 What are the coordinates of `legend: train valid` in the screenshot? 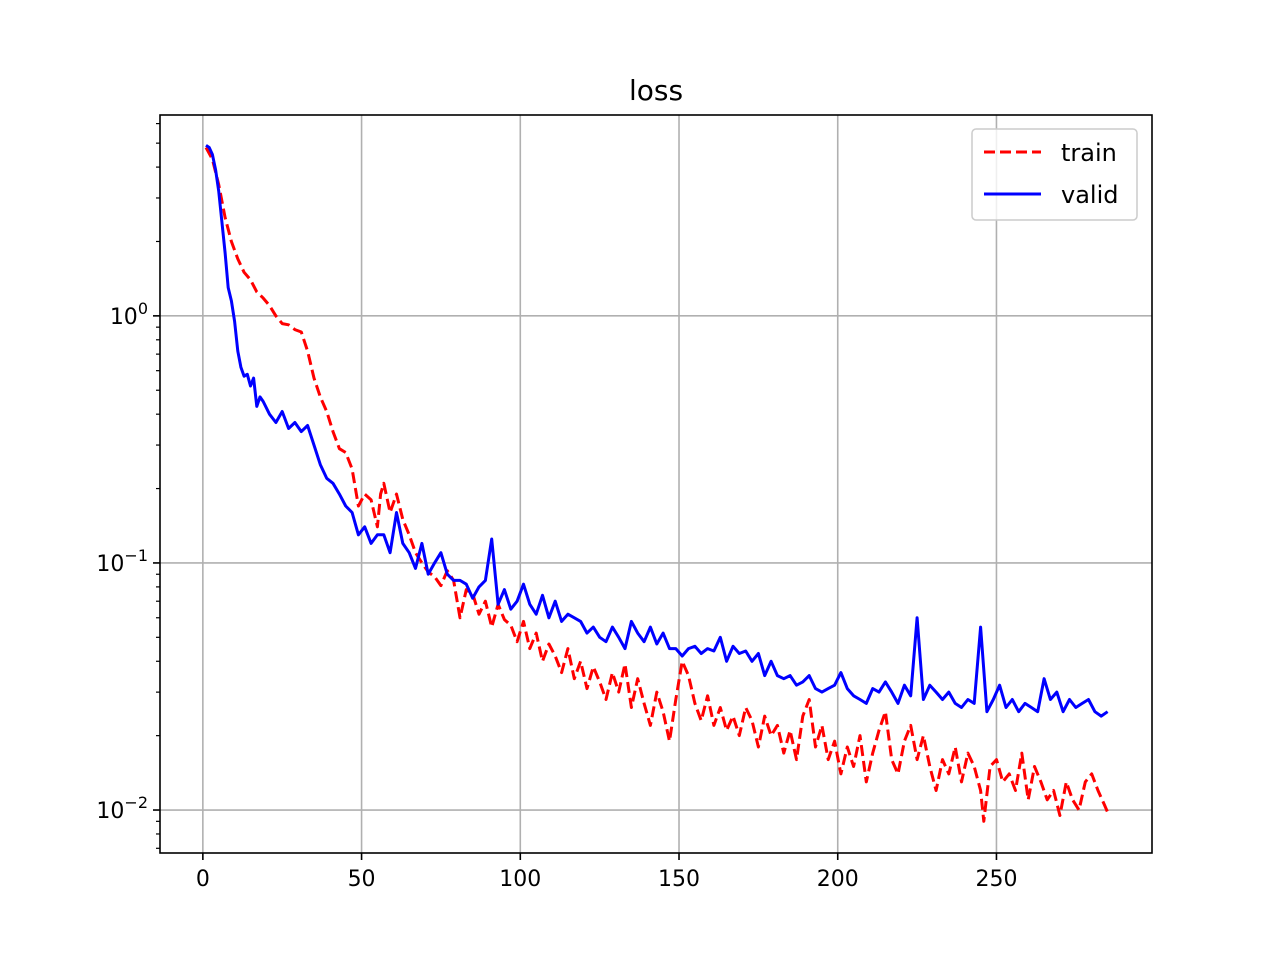 It's located at (1054, 174).